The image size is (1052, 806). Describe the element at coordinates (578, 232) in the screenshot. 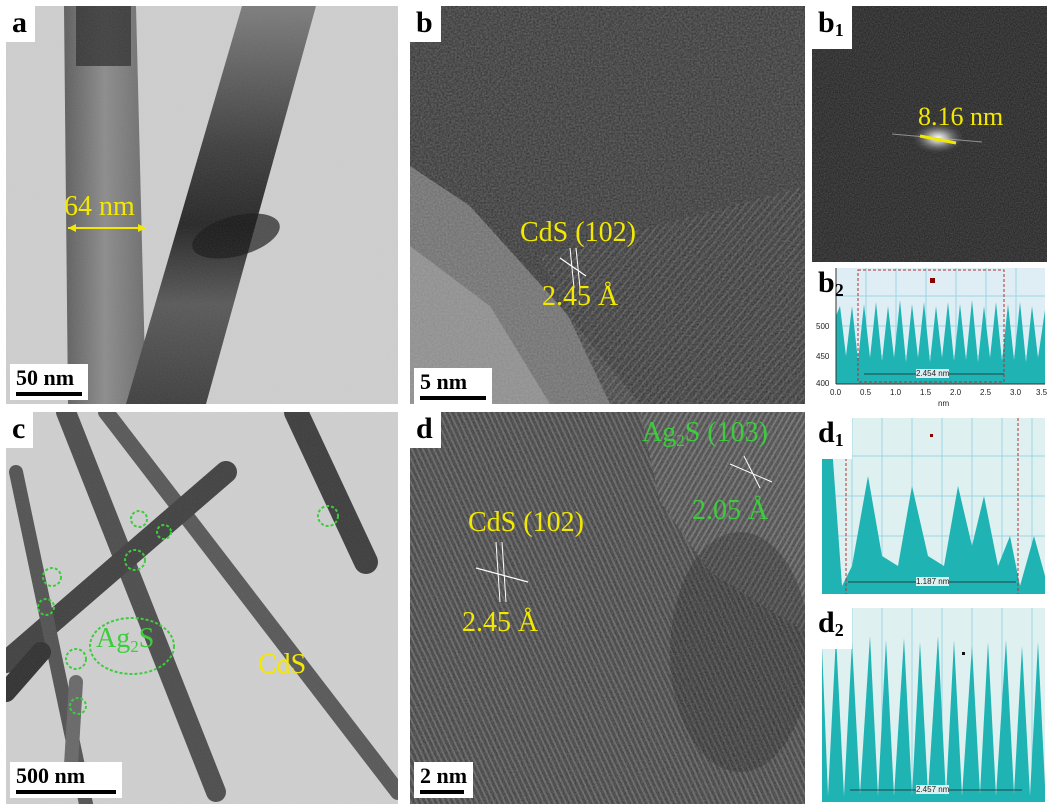

I see `cds-plane-label-b: CdS (102)` at that location.